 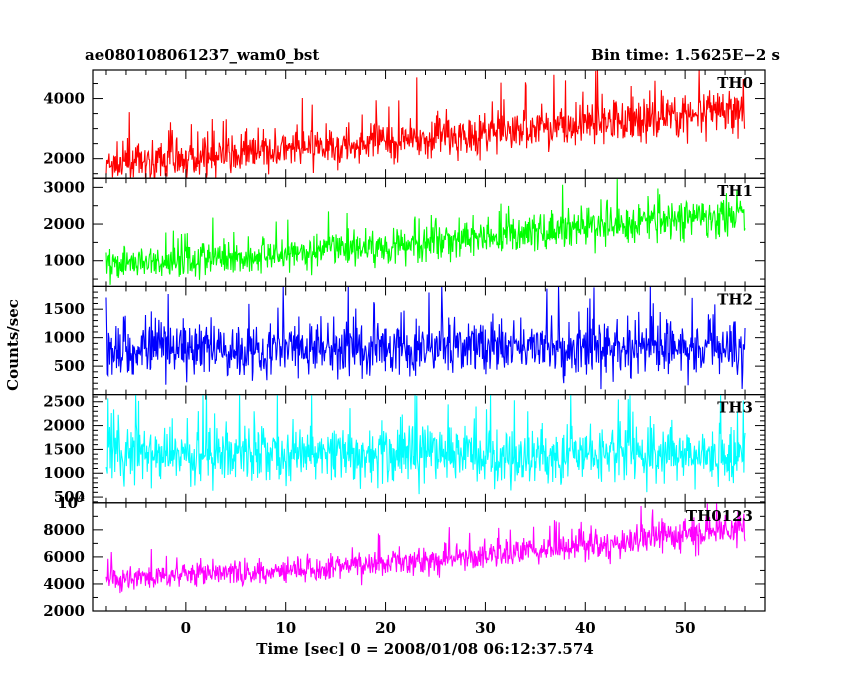 What do you see at coordinates (685, 55) in the screenshot?
I see `chart-title-right: Bin time: 1.5625E−2 s` at bounding box center [685, 55].